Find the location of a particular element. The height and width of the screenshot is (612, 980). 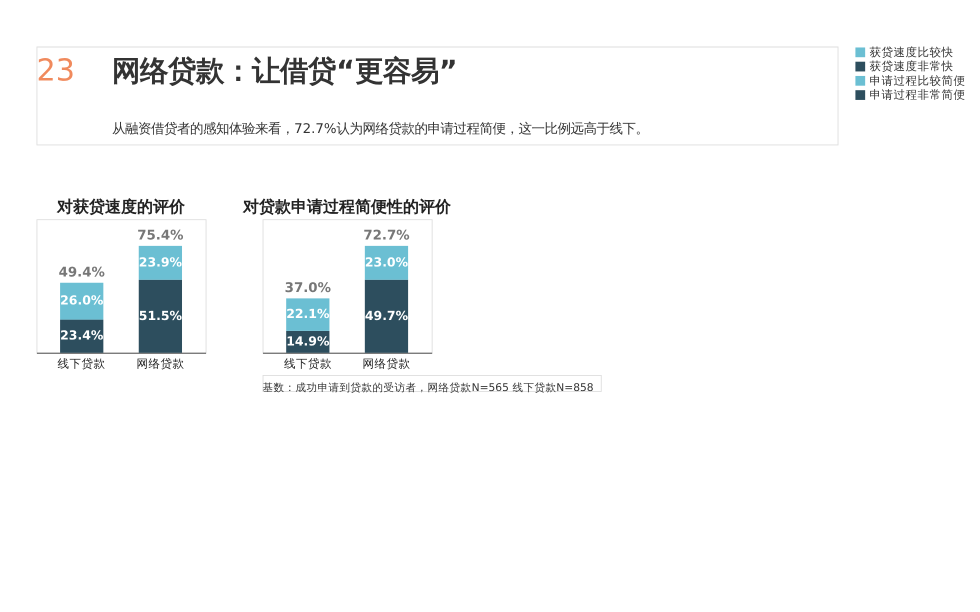

text: 网络贷款：让借贷“更容易” is located at coordinates (285, 71).